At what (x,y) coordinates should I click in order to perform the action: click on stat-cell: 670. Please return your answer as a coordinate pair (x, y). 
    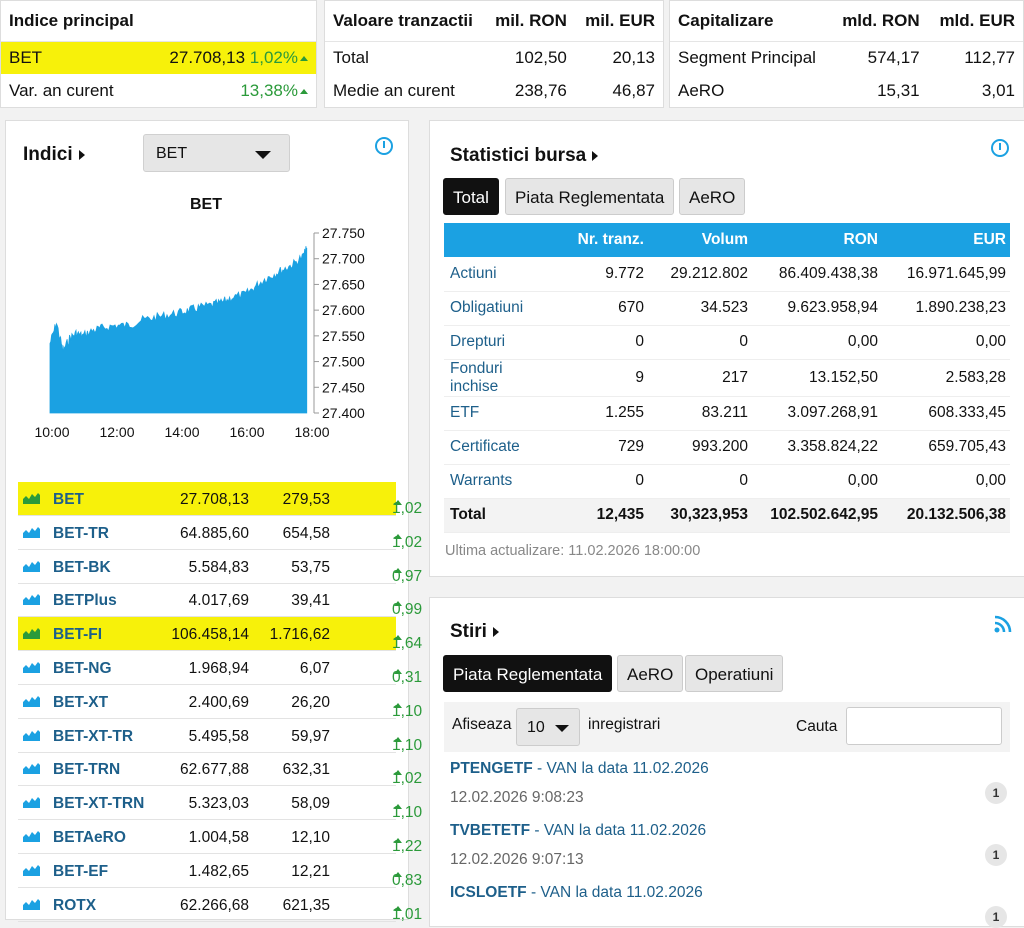
    Looking at the image, I should click on (593, 308).